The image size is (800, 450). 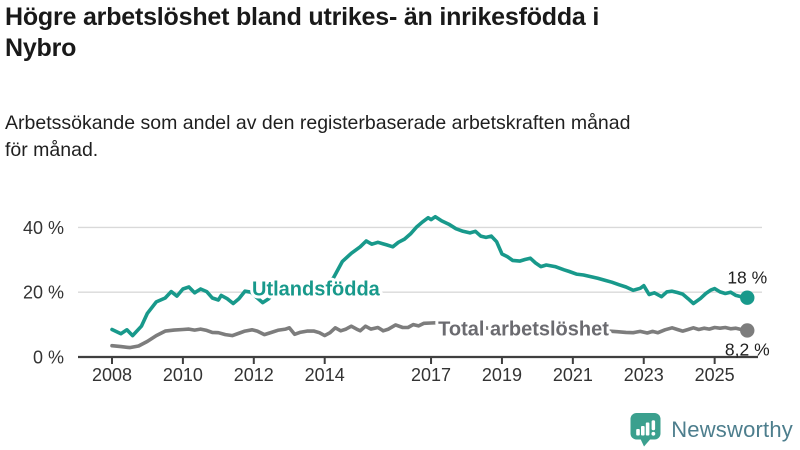 I want to click on series-inline-label: Utlandsfödda, so click(x=316, y=289).